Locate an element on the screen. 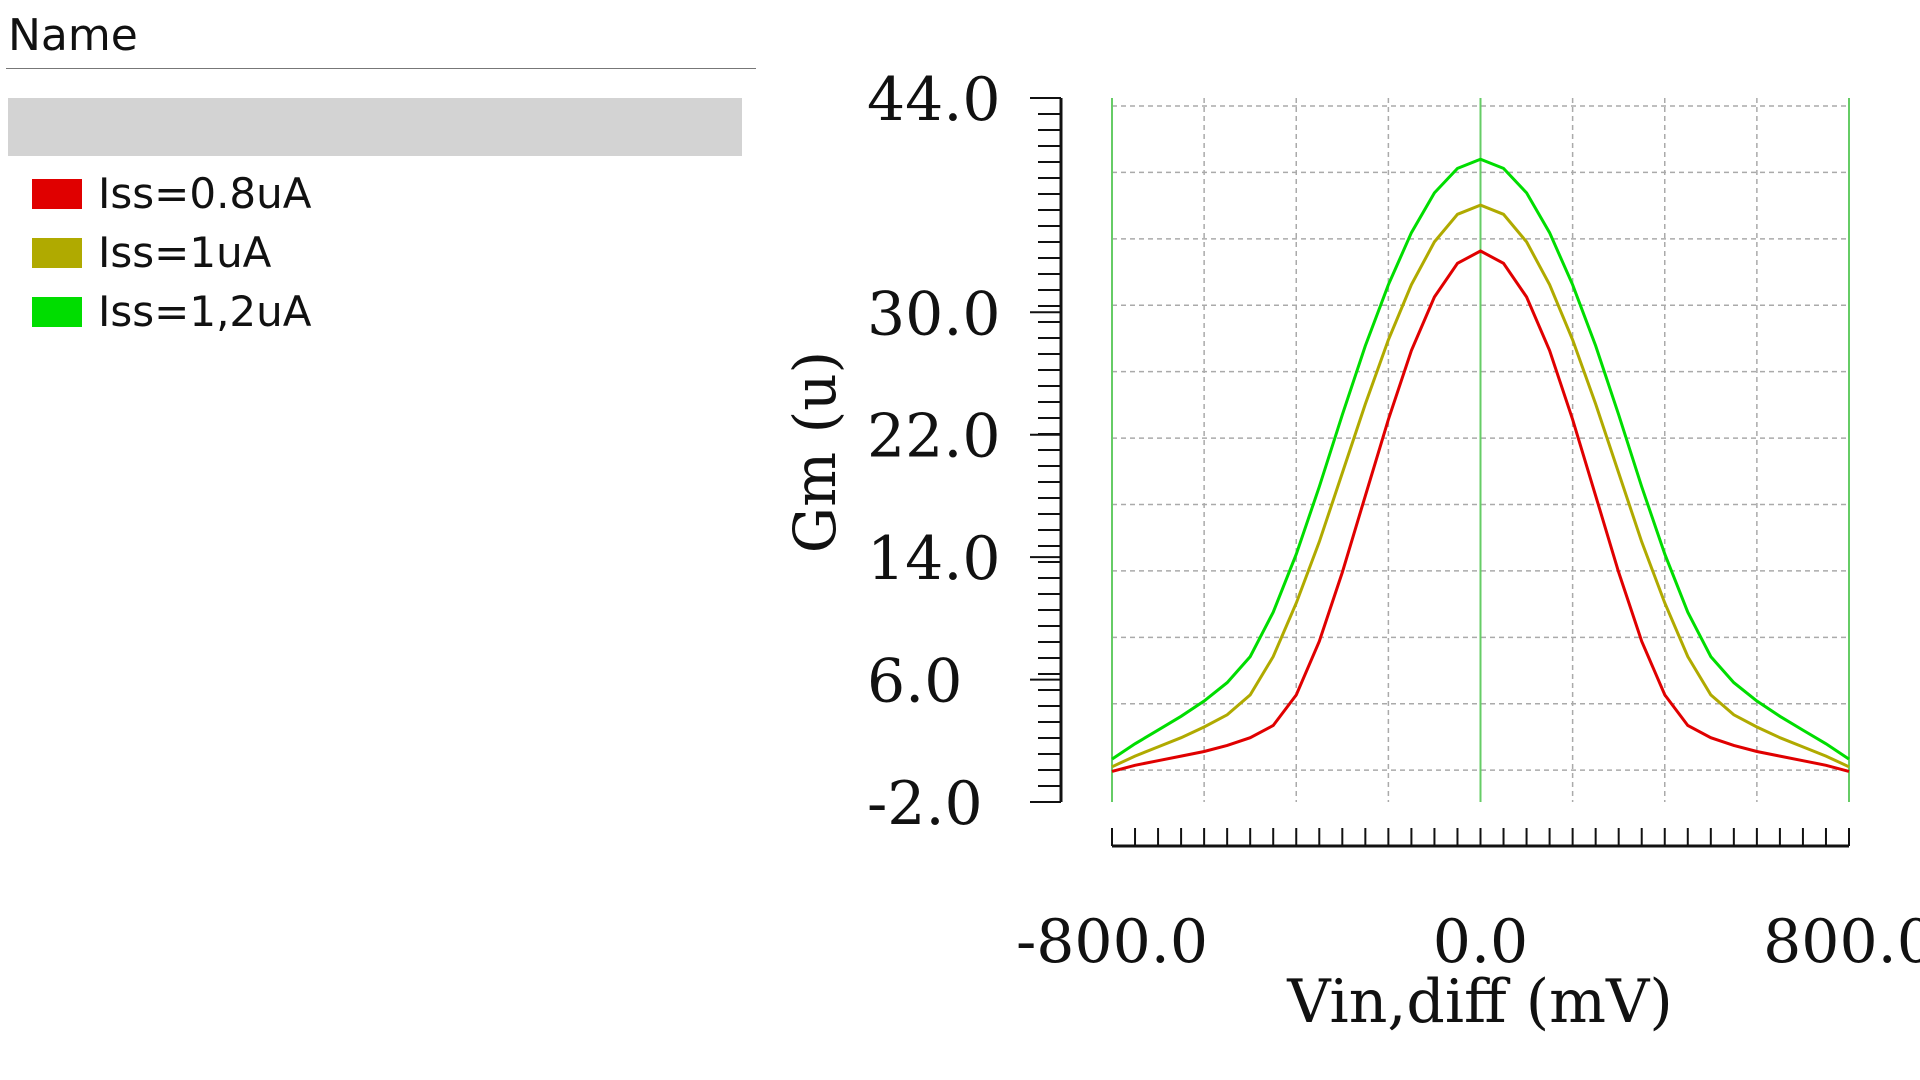 This screenshot has width=1920, height=1080. x-tick-label: -800.0 is located at coordinates (1112, 942).